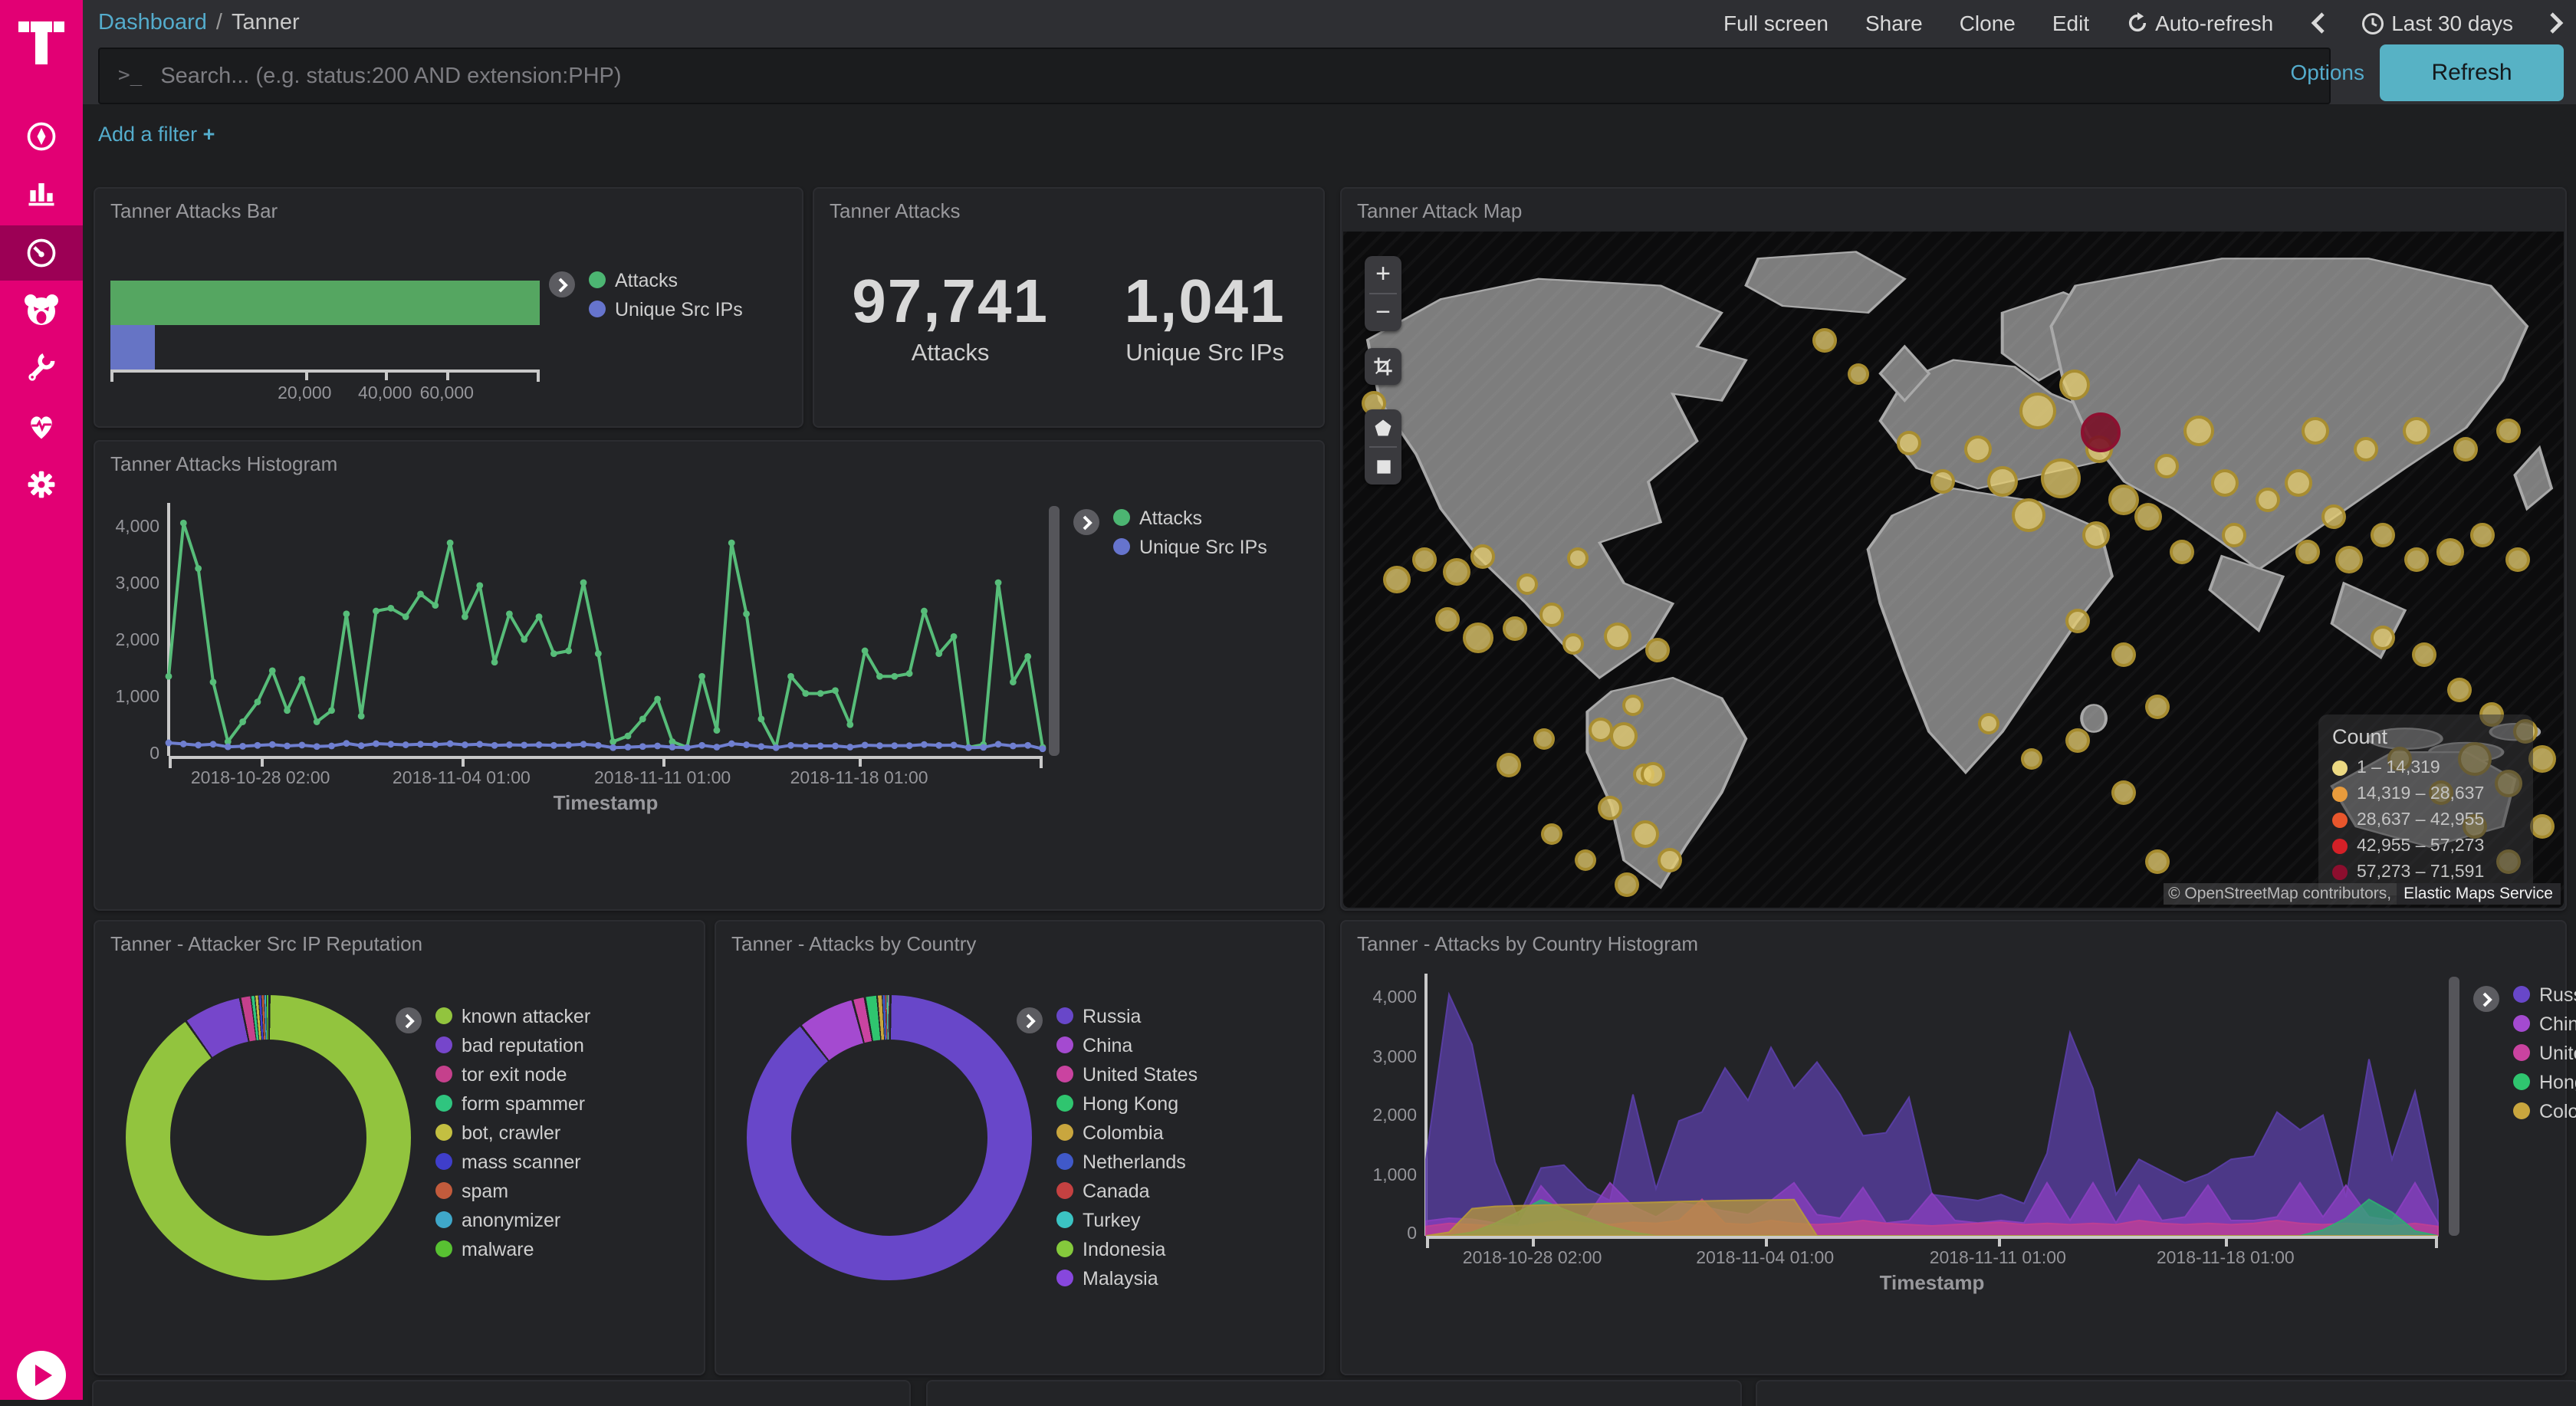 The height and width of the screenshot is (1406, 2576). Describe the element at coordinates (268, 1137) in the screenshot. I see `reputation-donut-chart` at that location.